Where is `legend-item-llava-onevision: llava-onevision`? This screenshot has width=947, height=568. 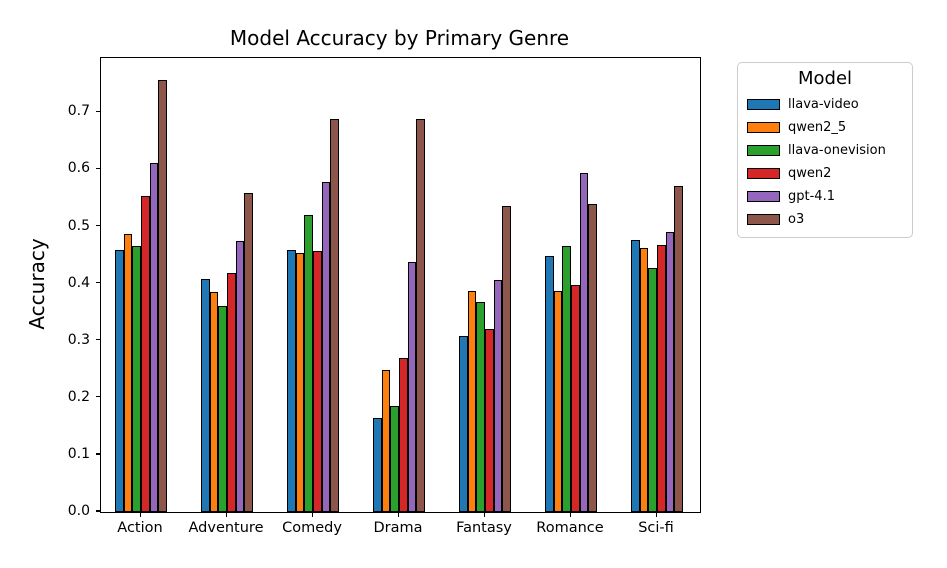
legend-item-llava-onevision: llava-onevision is located at coordinates (825, 150).